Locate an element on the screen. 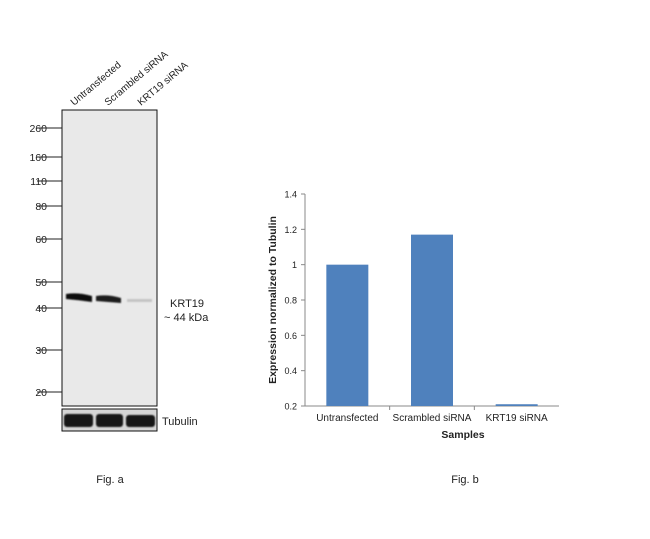 Image resolution: width=650 pixels, height=539 pixels. marker-label: 20 is located at coordinates (41, 393).